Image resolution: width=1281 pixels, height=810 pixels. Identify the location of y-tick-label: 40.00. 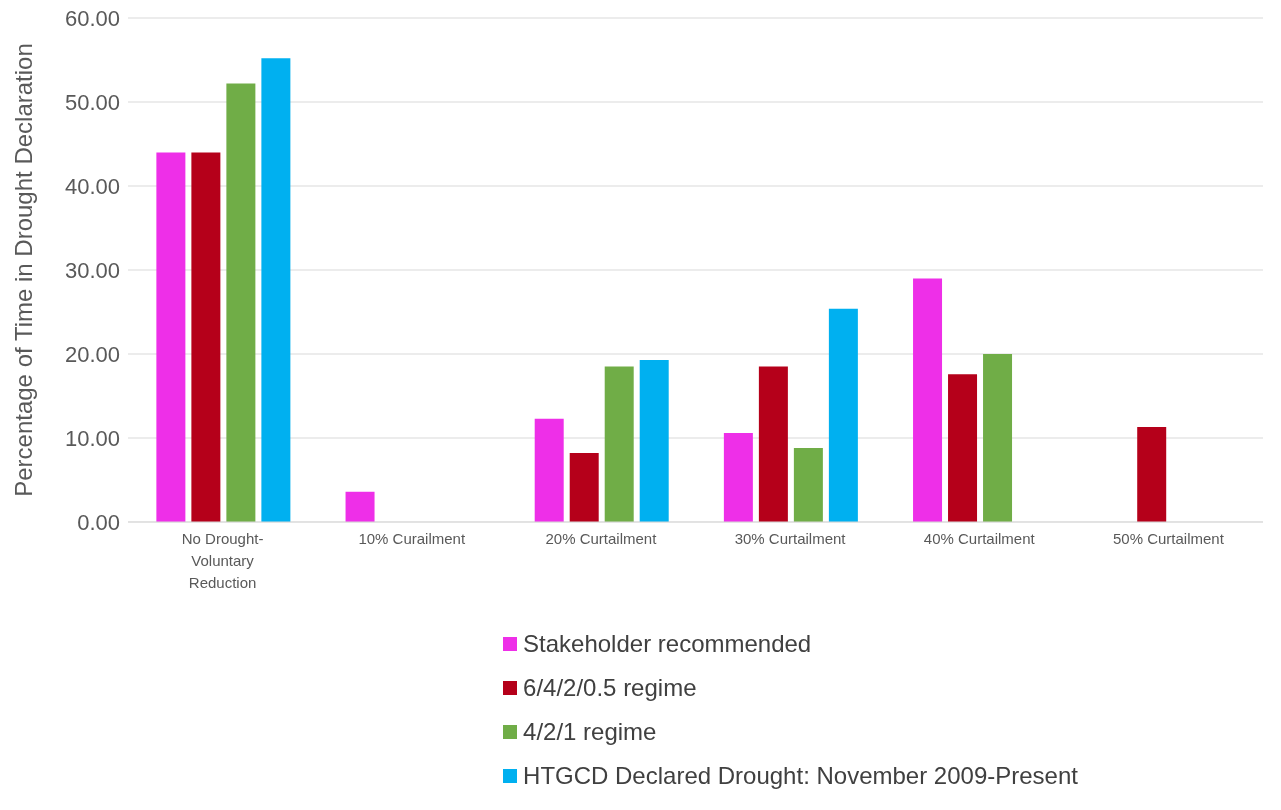
(92, 186).